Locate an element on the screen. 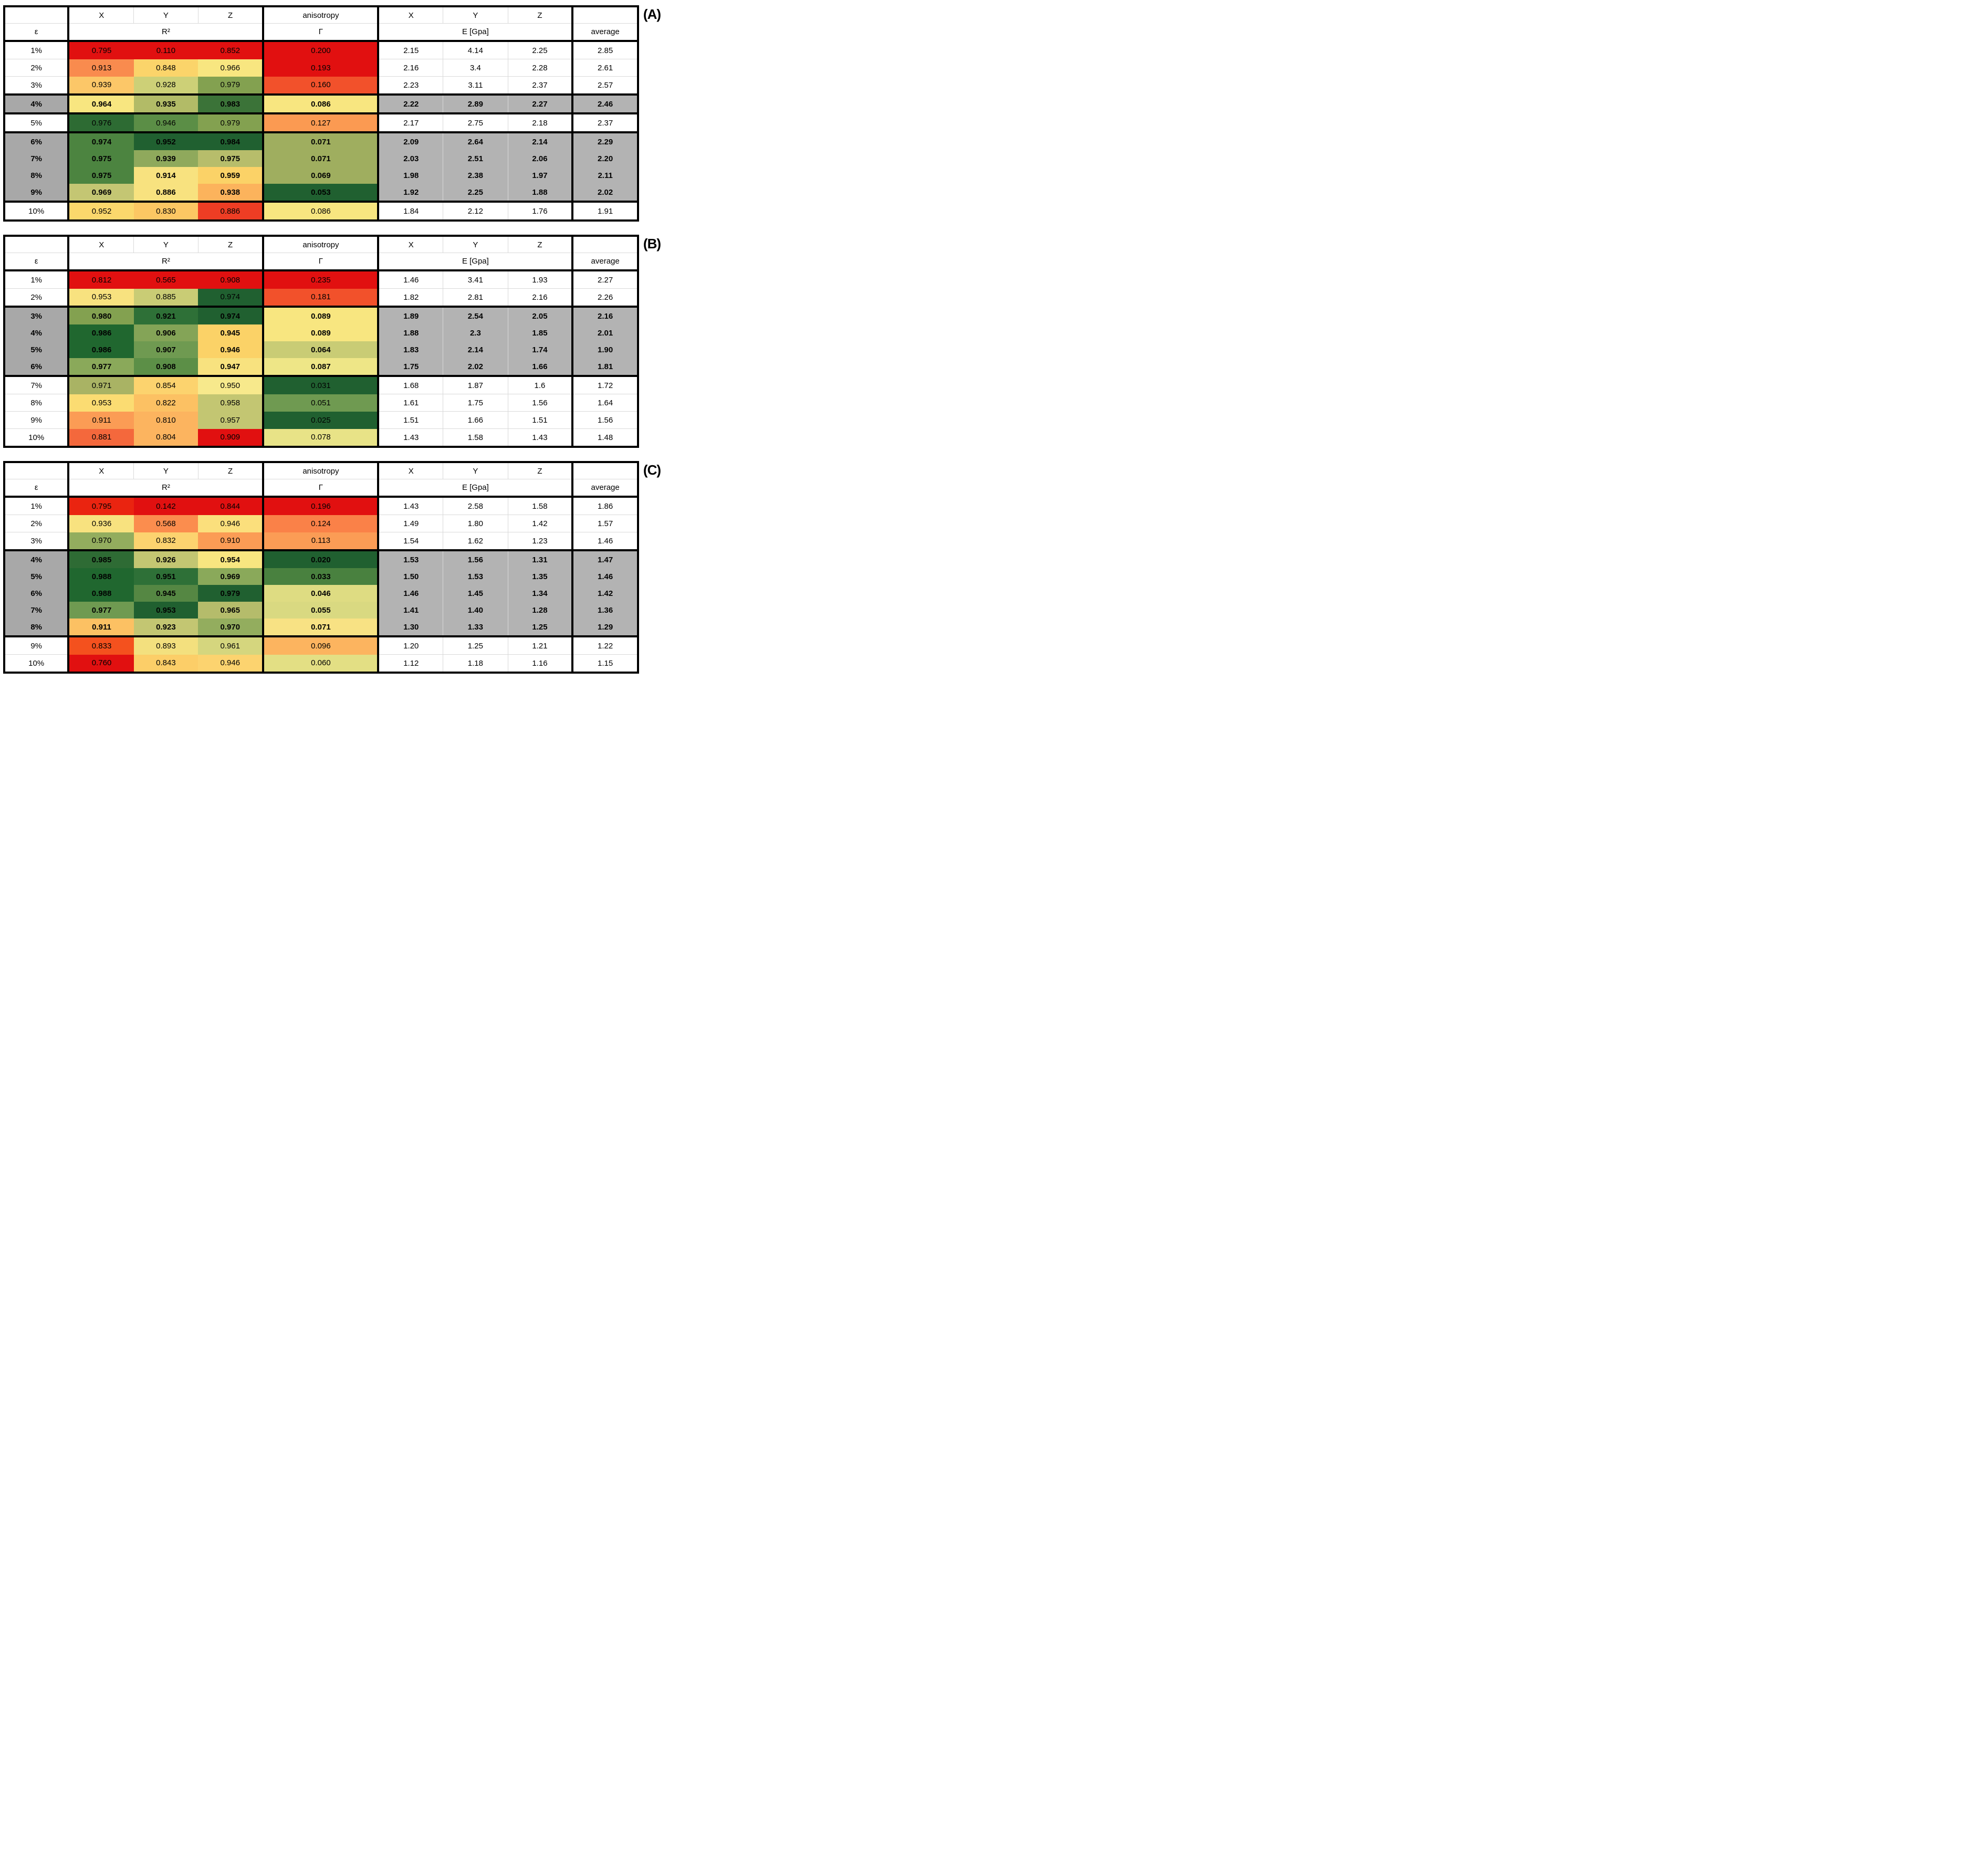  r2-z-cell: 0.974 is located at coordinates (231, 297).